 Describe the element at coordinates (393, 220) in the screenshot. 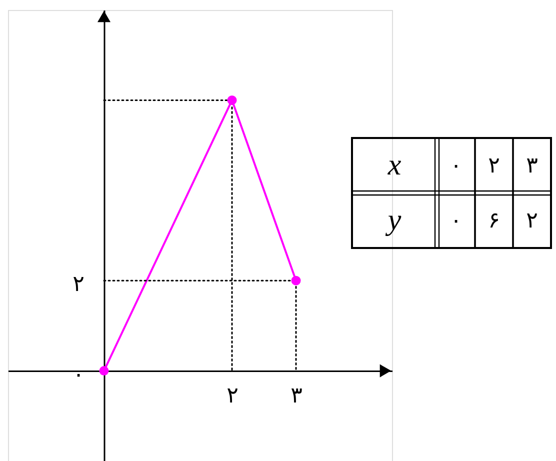

I see `y-axis-title: y` at that location.